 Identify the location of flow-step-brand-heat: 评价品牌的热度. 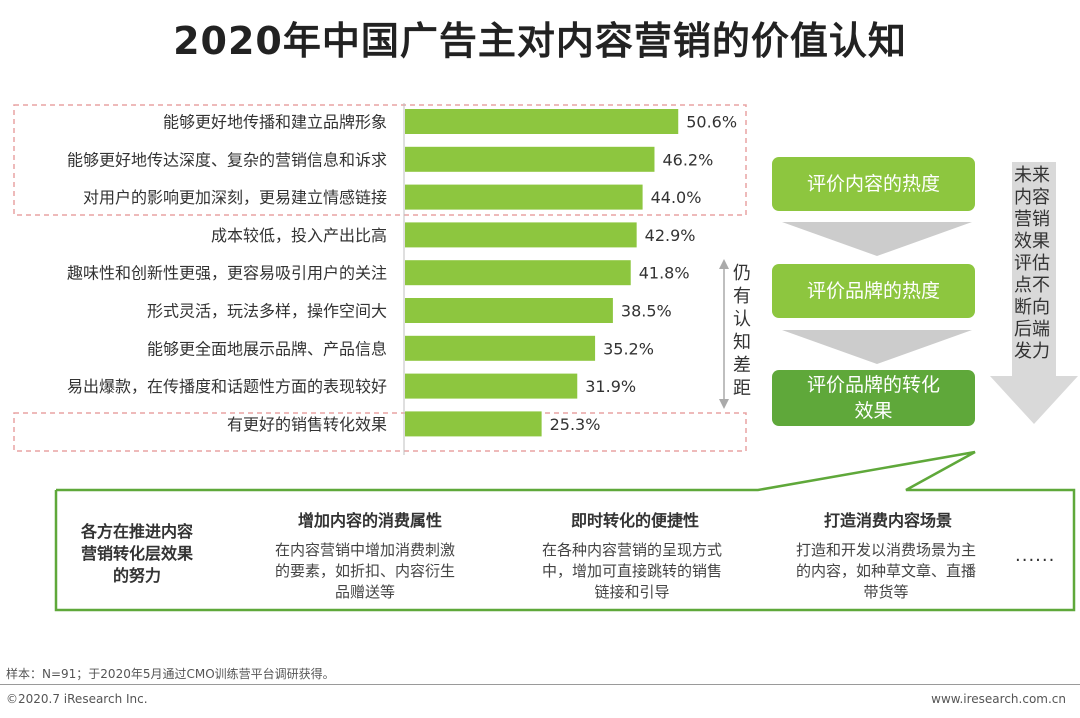
(873, 291).